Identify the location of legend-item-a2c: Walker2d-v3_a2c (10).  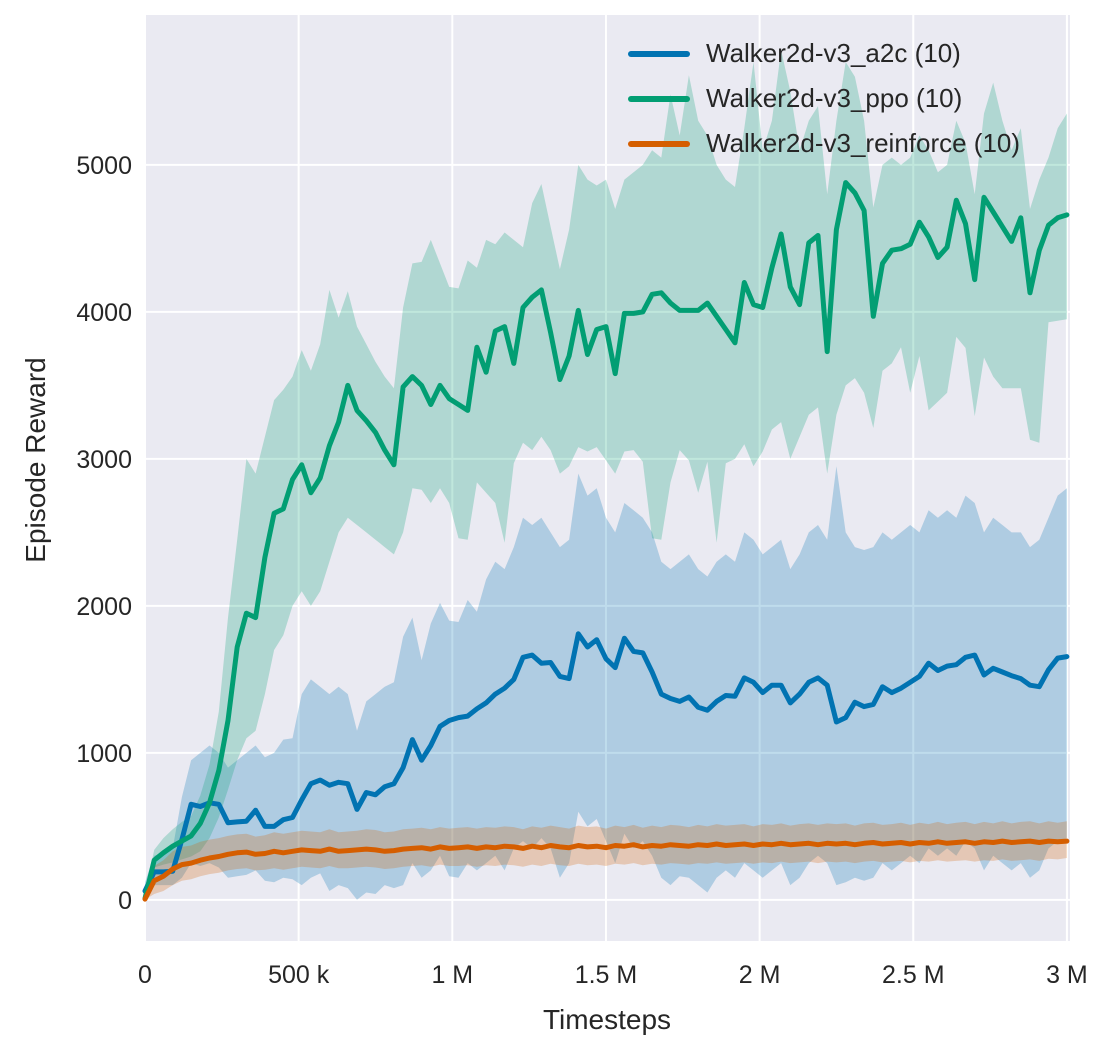
(824, 53).